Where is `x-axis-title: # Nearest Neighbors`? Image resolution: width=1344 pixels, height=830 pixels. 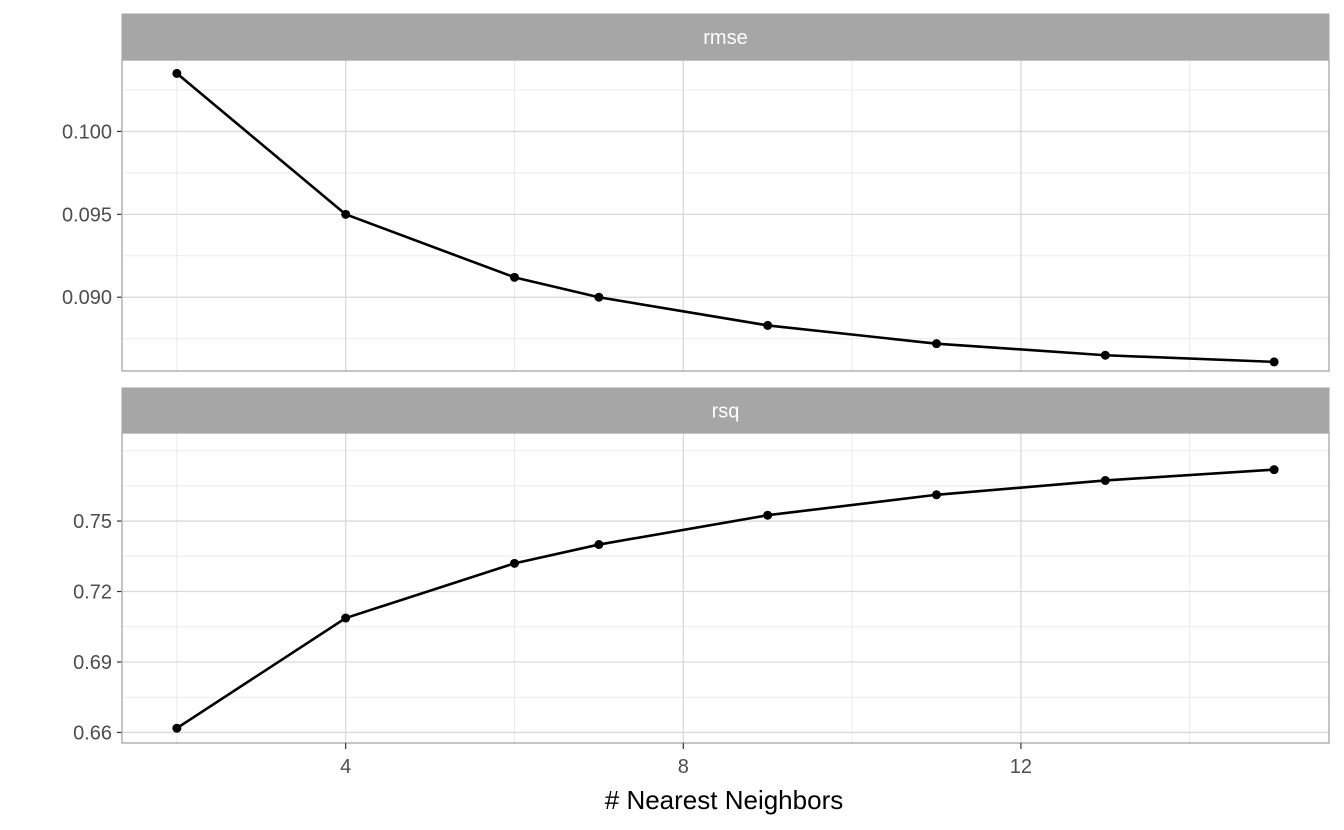 x-axis-title: # Nearest Neighbors is located at coordinates (724, 800).